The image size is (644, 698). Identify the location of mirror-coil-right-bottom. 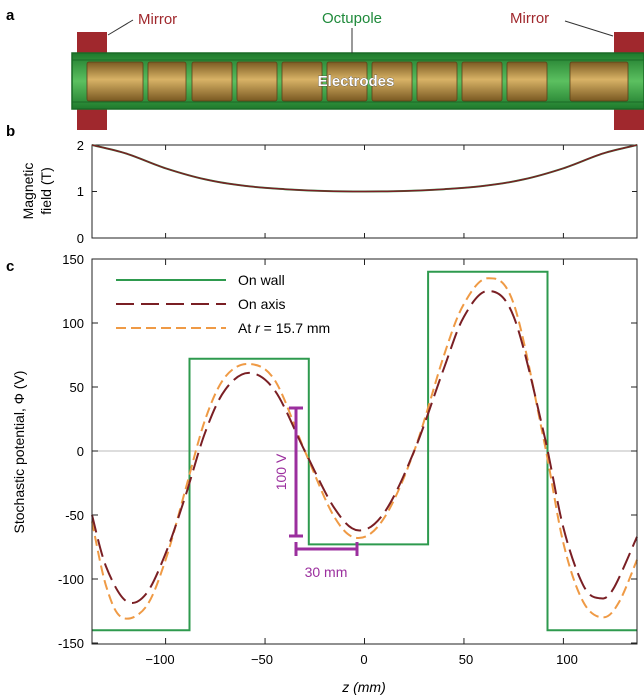
(629, 119).